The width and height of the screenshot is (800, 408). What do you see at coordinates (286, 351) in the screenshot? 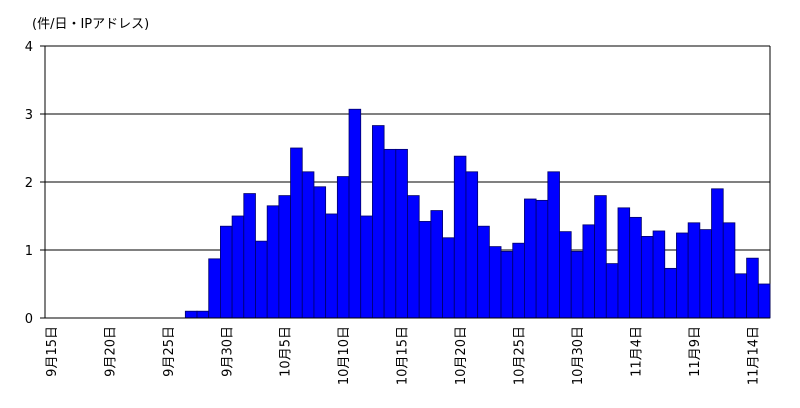
I see `x-tick-label: 10月5日` at bounding box center [286, 351].